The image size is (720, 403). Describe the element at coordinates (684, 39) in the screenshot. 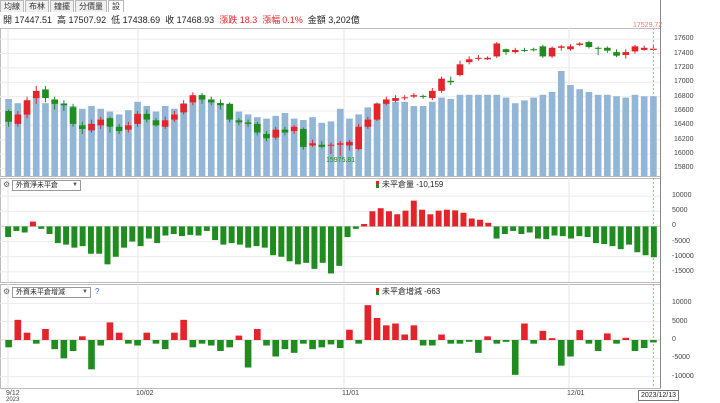

I see `price-tick-label: 17600` at that location.